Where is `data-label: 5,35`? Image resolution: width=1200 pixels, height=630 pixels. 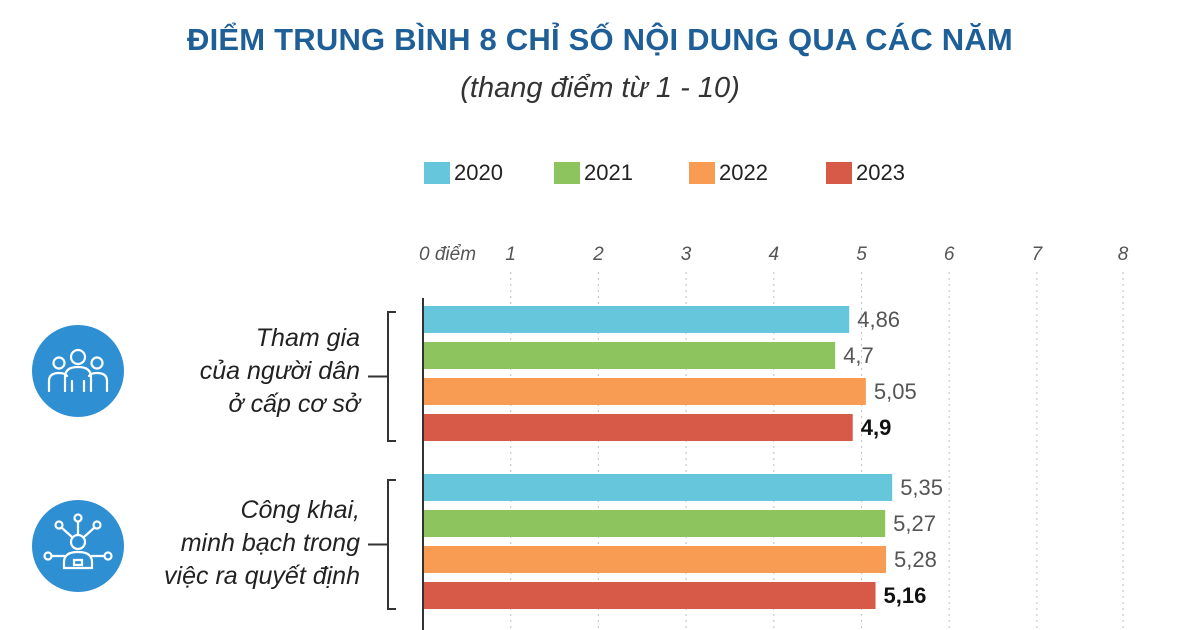
data-label: 5,35 is located at coordinates (921, 487).